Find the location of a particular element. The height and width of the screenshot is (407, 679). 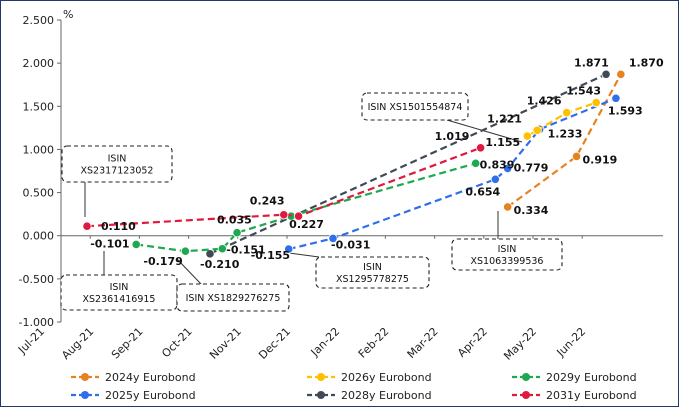

y-tick-label: 0.000 is located at coordinates (39, 236).